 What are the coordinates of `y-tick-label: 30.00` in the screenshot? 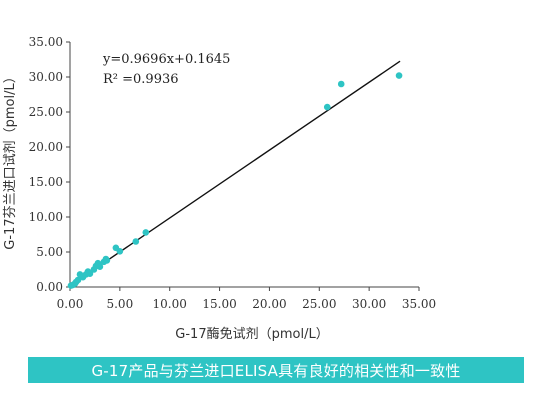 It's located at (46, 77).